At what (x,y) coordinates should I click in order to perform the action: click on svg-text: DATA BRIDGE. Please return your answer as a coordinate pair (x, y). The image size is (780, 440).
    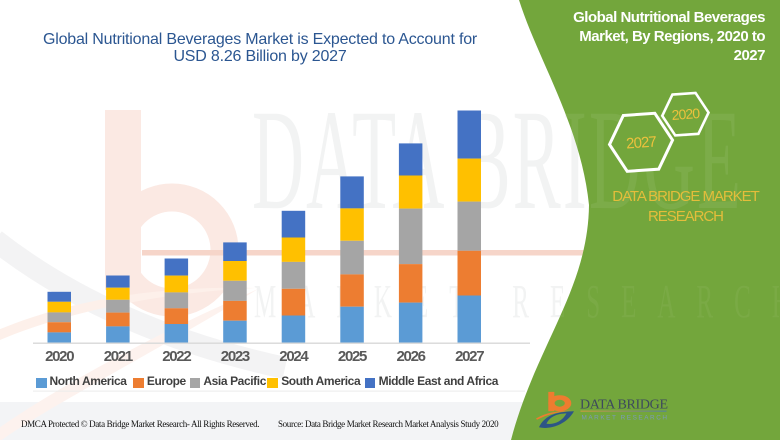
    Looking at the image, I should click on (624, 405).